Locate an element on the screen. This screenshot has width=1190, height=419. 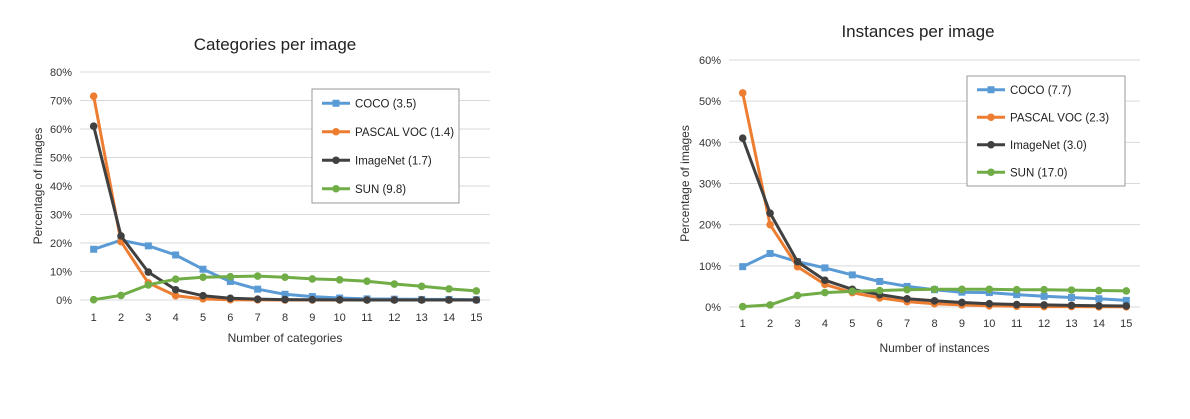
legend-label-imagenet-3-0: ImageNet (3.0) is located at coordinates (1048, 146).